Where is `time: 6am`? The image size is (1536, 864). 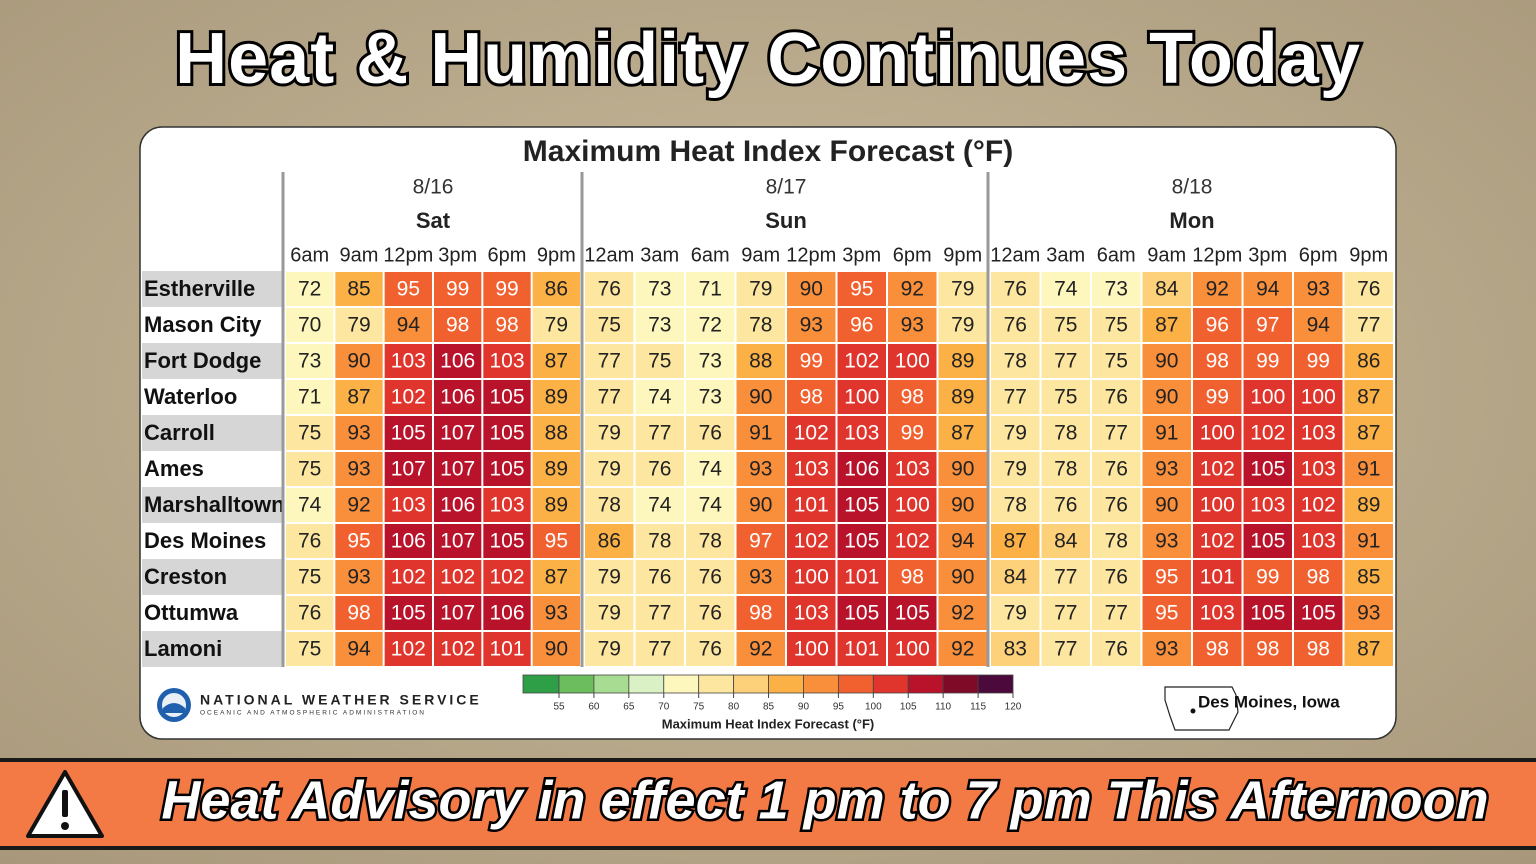
time: 6am is located at coordinates (1116, 255).